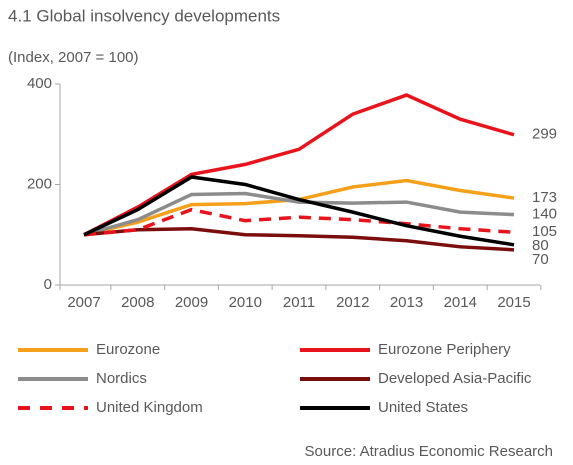  Describe the element at coordinates (73, 57) in the screenshot. I see `chart-subtitle: (Index, 2007 = 100)` at that location.